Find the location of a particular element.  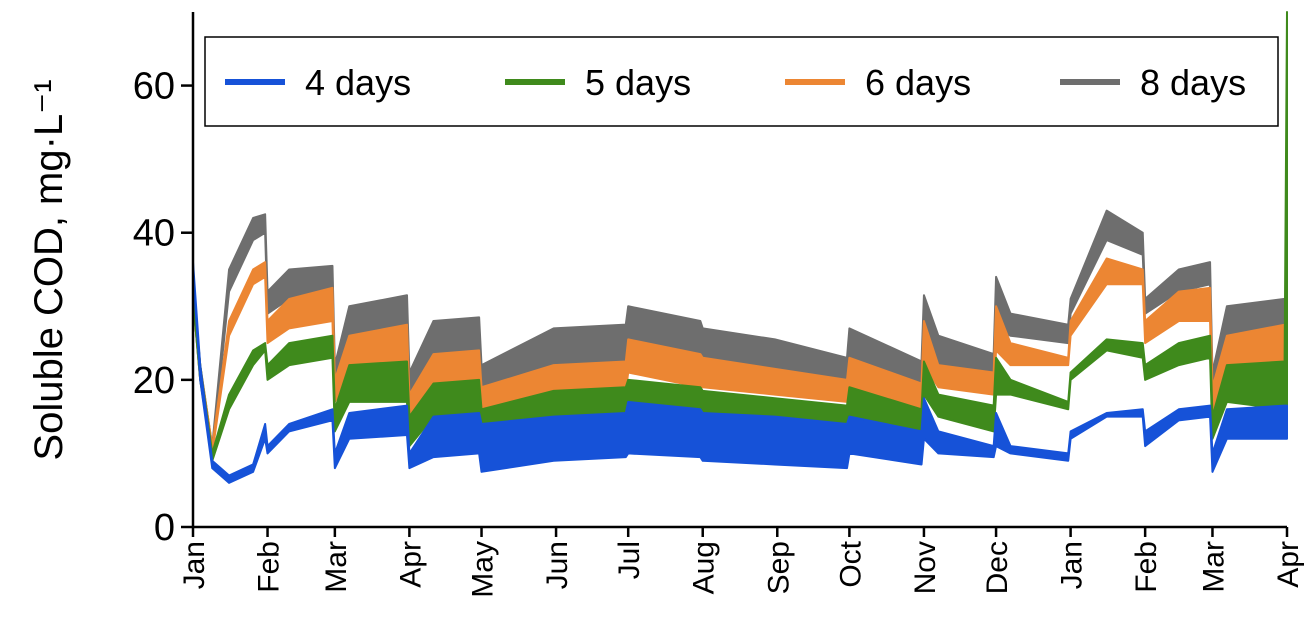

x-tick-label: May is located at coordinates (483, 569).